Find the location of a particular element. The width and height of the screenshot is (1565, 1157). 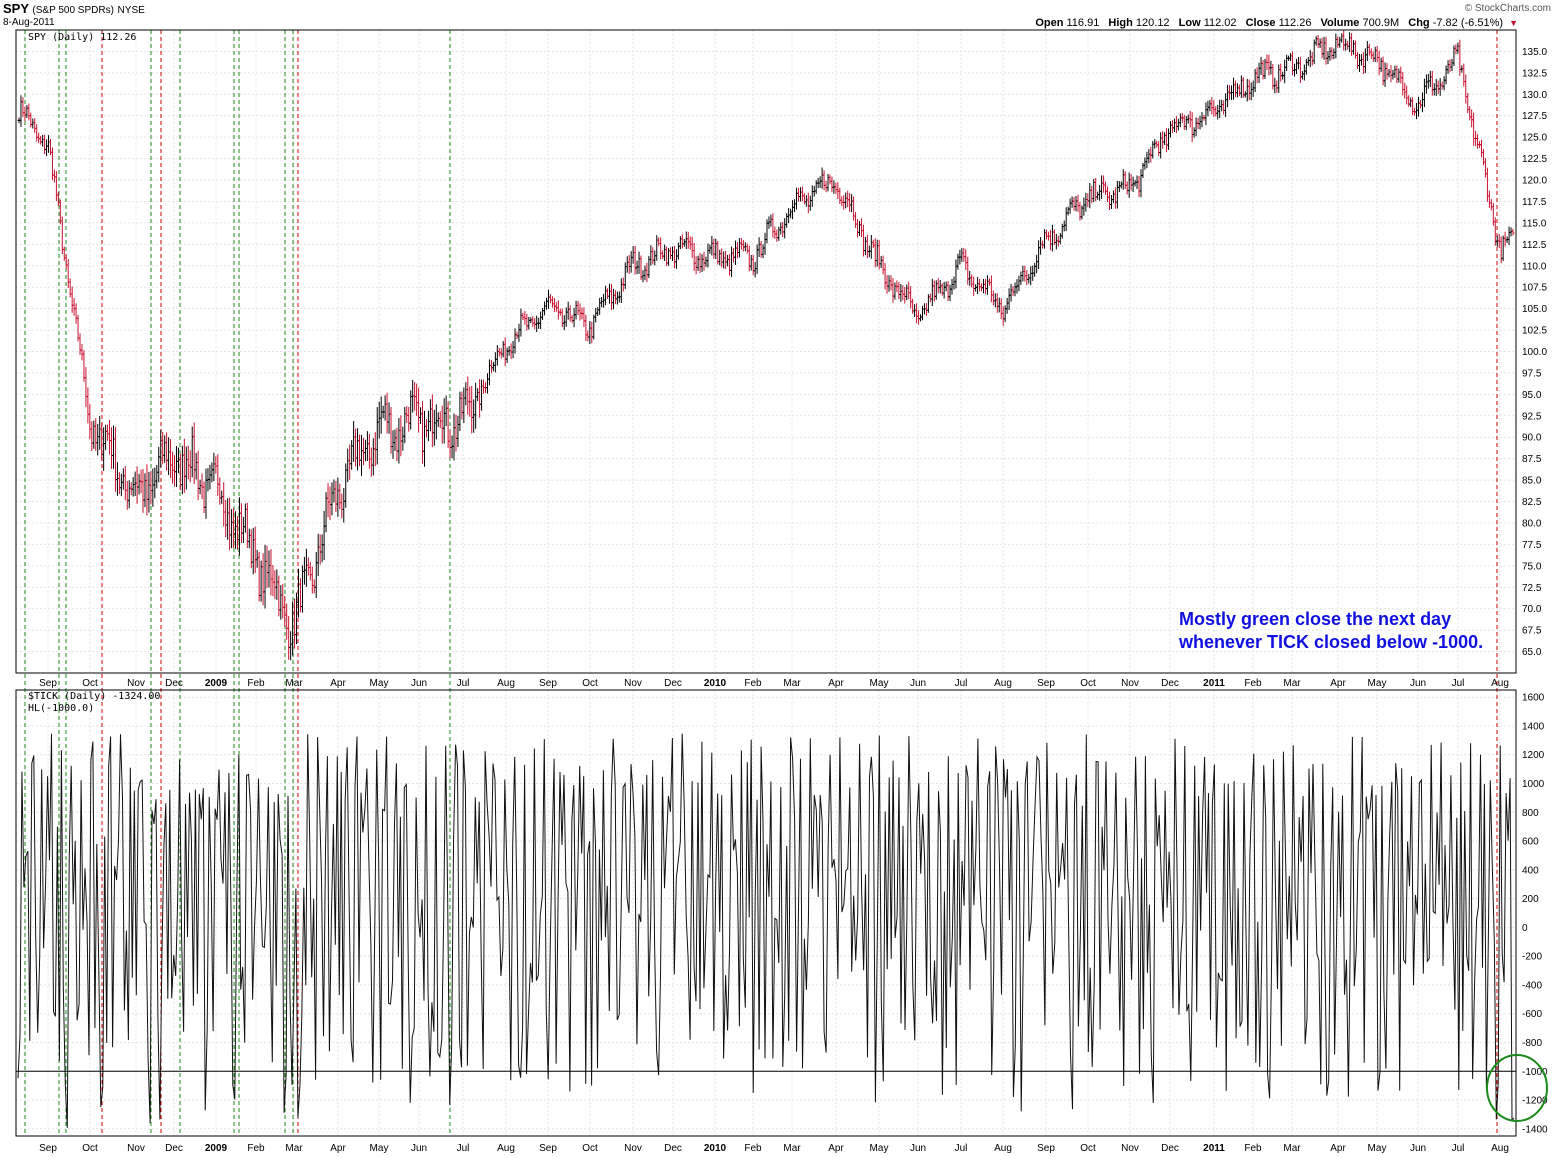

upper-x-tick-label: Mar is located at coordinates (1292, 683).